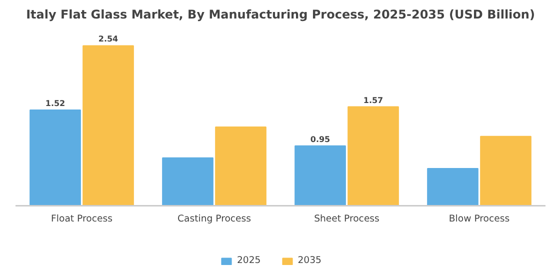 This screenshot has width=560, height=280. What do you see at coordinates (108, 39) in the screenshot?
I see `data-label: 2.54` at bounding box center [108, 39].